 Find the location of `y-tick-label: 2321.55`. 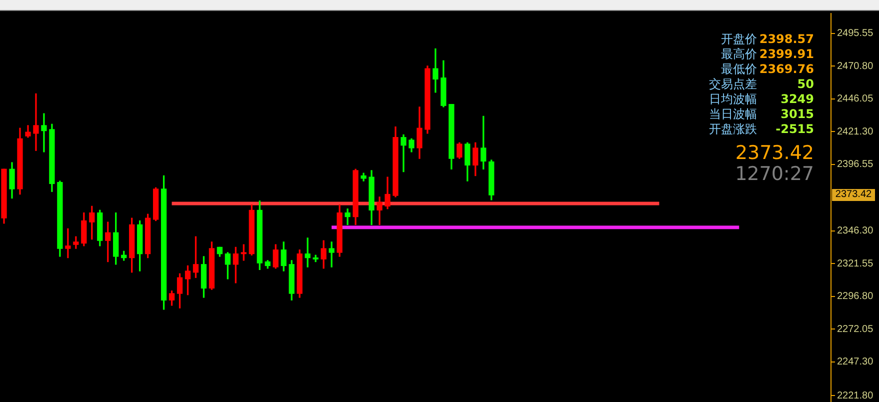

y-tick-label: 2321.55 is located at coordinates (855, 264).